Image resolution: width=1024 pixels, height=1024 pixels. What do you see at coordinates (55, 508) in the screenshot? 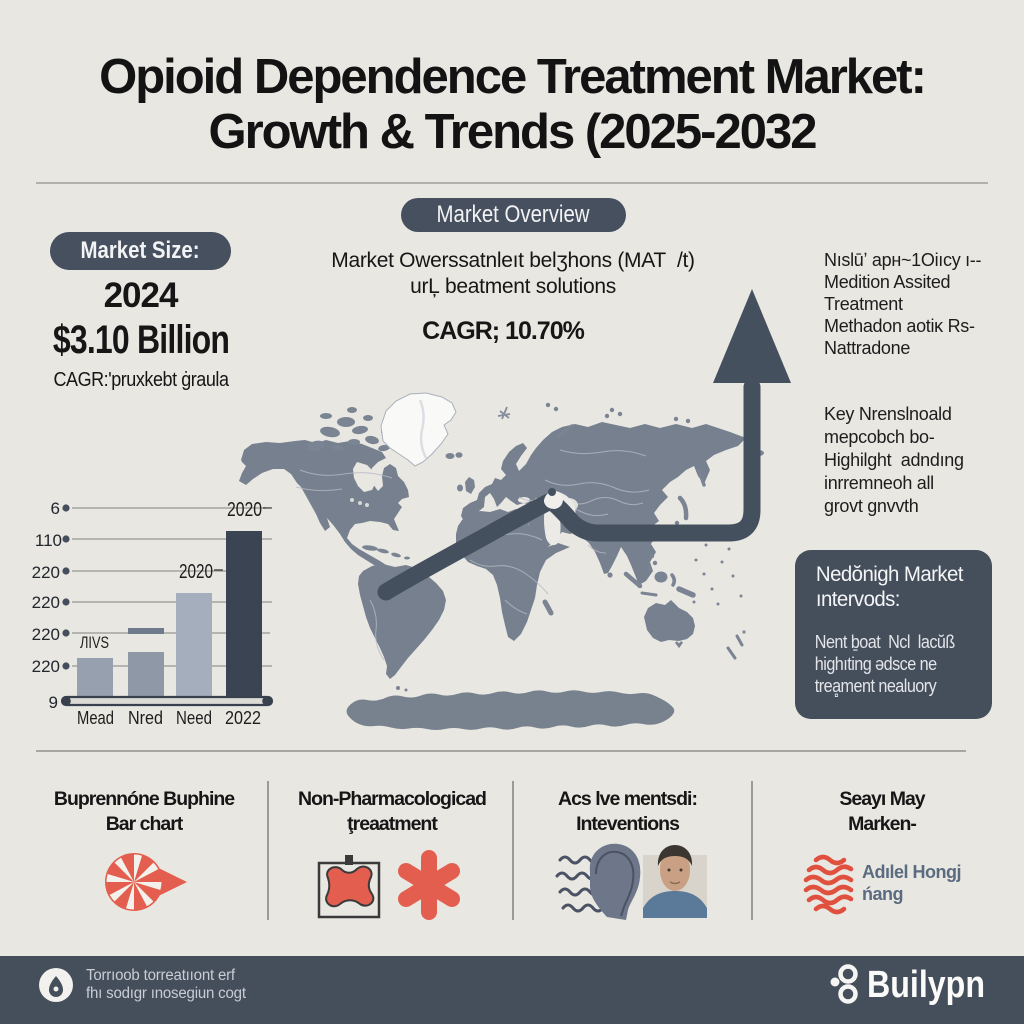
I see `svg-text: 6` at bounding box center [55, 508].